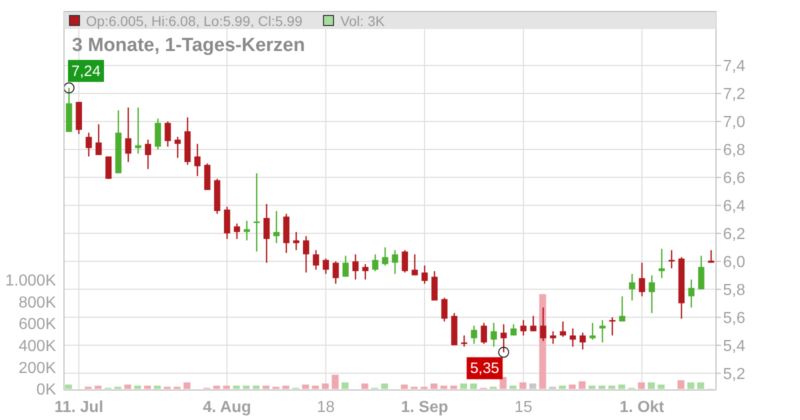 The width and height of the screenshot is (800, 420). What do you see at coordinates (37, 303) in the screenshot?
I see `y2-tick-label: 800K` at bounding box center [37, 303].